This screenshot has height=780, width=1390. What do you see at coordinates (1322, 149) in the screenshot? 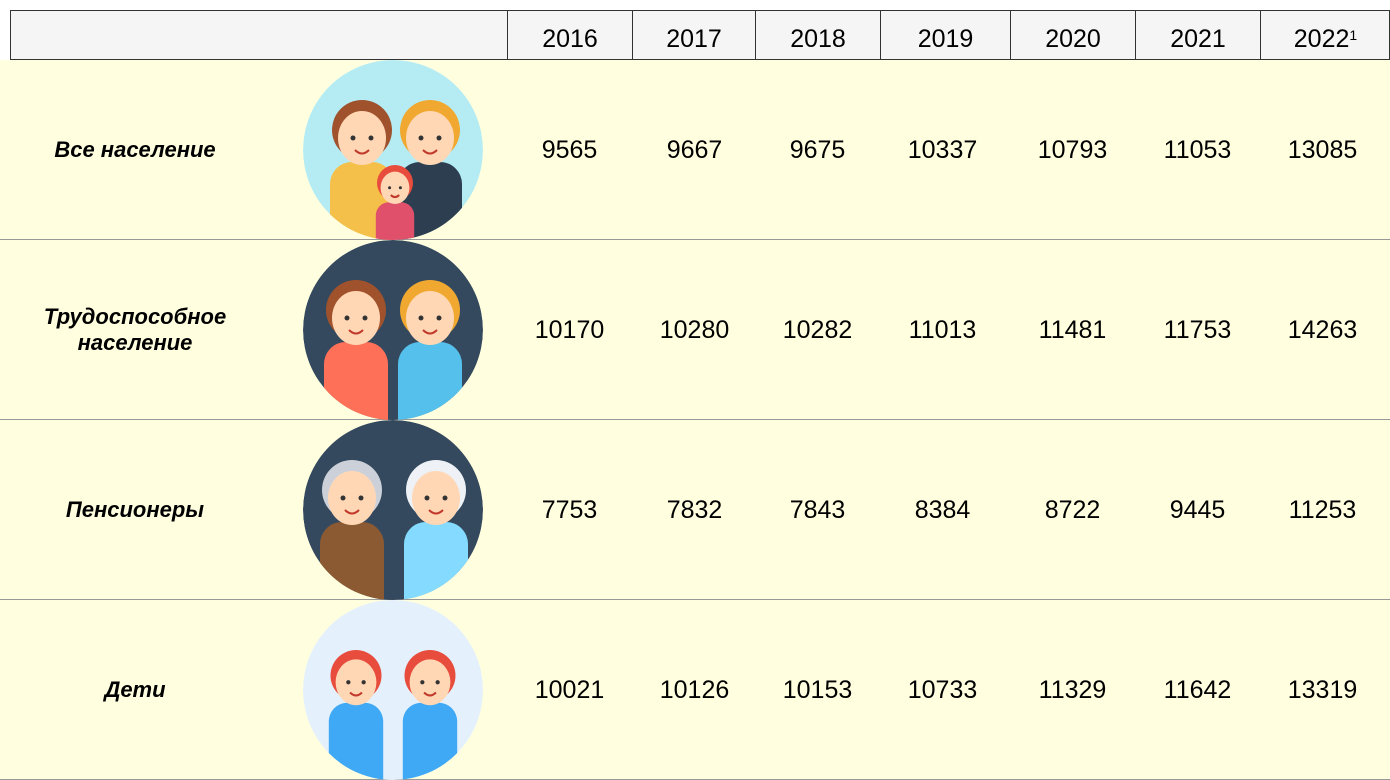
I see `cell-value: 13085` at bounding box center [1322, 149].